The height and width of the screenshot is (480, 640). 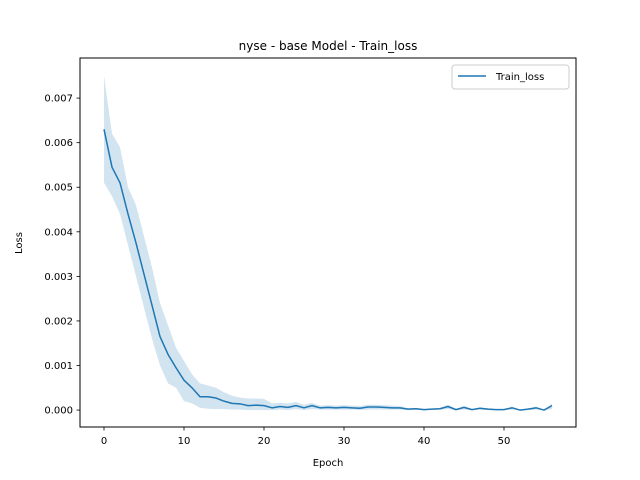 What do you see at coordinates (104, 441) in the screenshot?
I see `x-tick-label: 0` at bounding box center [104, 441].